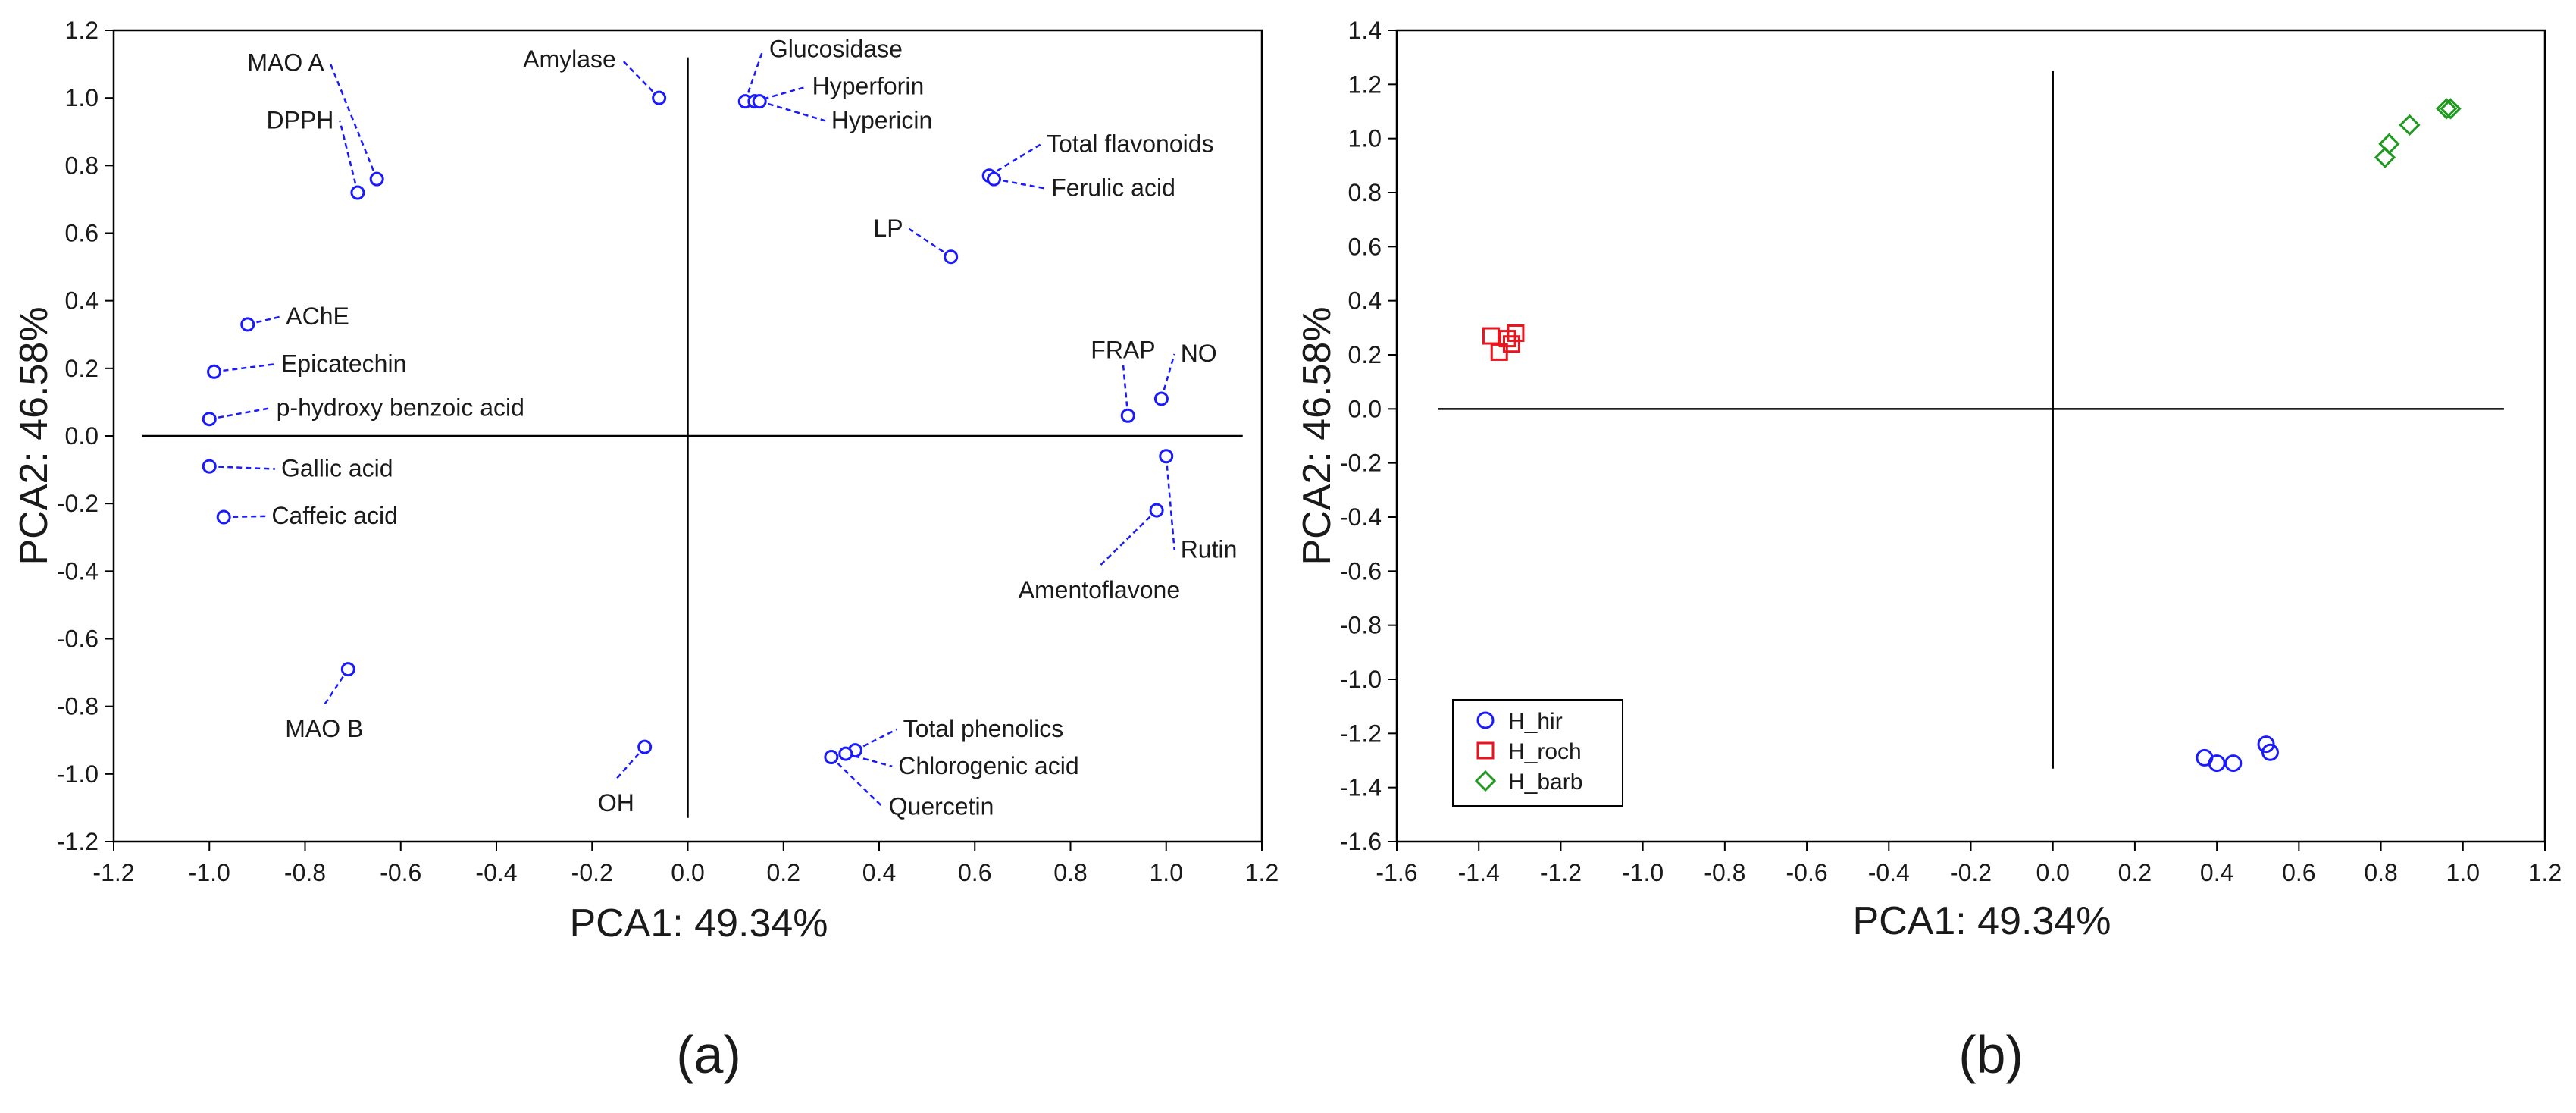 Image resolution: width=2576 pixels, height=1113 pixels. I want to click on y-tick-label: 0.4, so click(1365, 301).